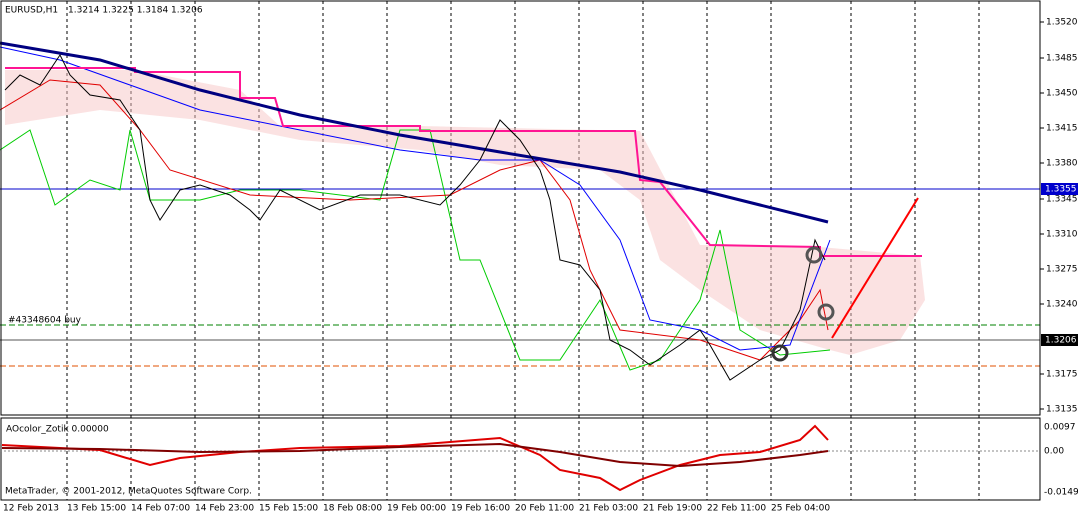  Describe the element at coordinates (875, 268) in the screenshot. I see `trend-line` at that location.